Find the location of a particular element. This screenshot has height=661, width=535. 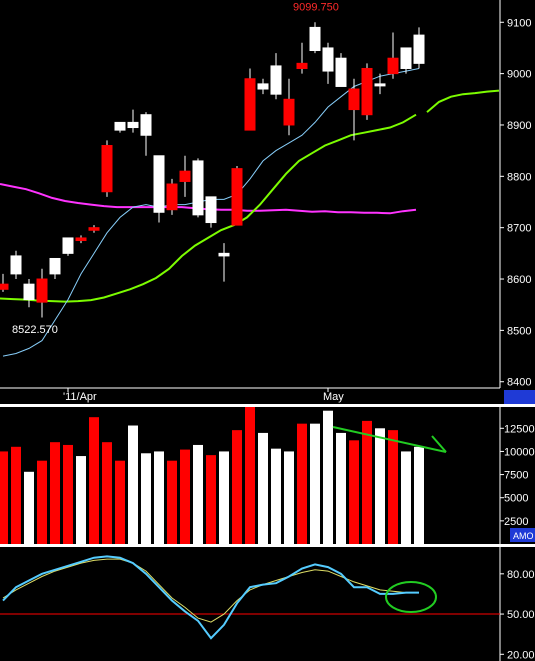

price-tick-label: 8700 is located at coordinates (519, 229).